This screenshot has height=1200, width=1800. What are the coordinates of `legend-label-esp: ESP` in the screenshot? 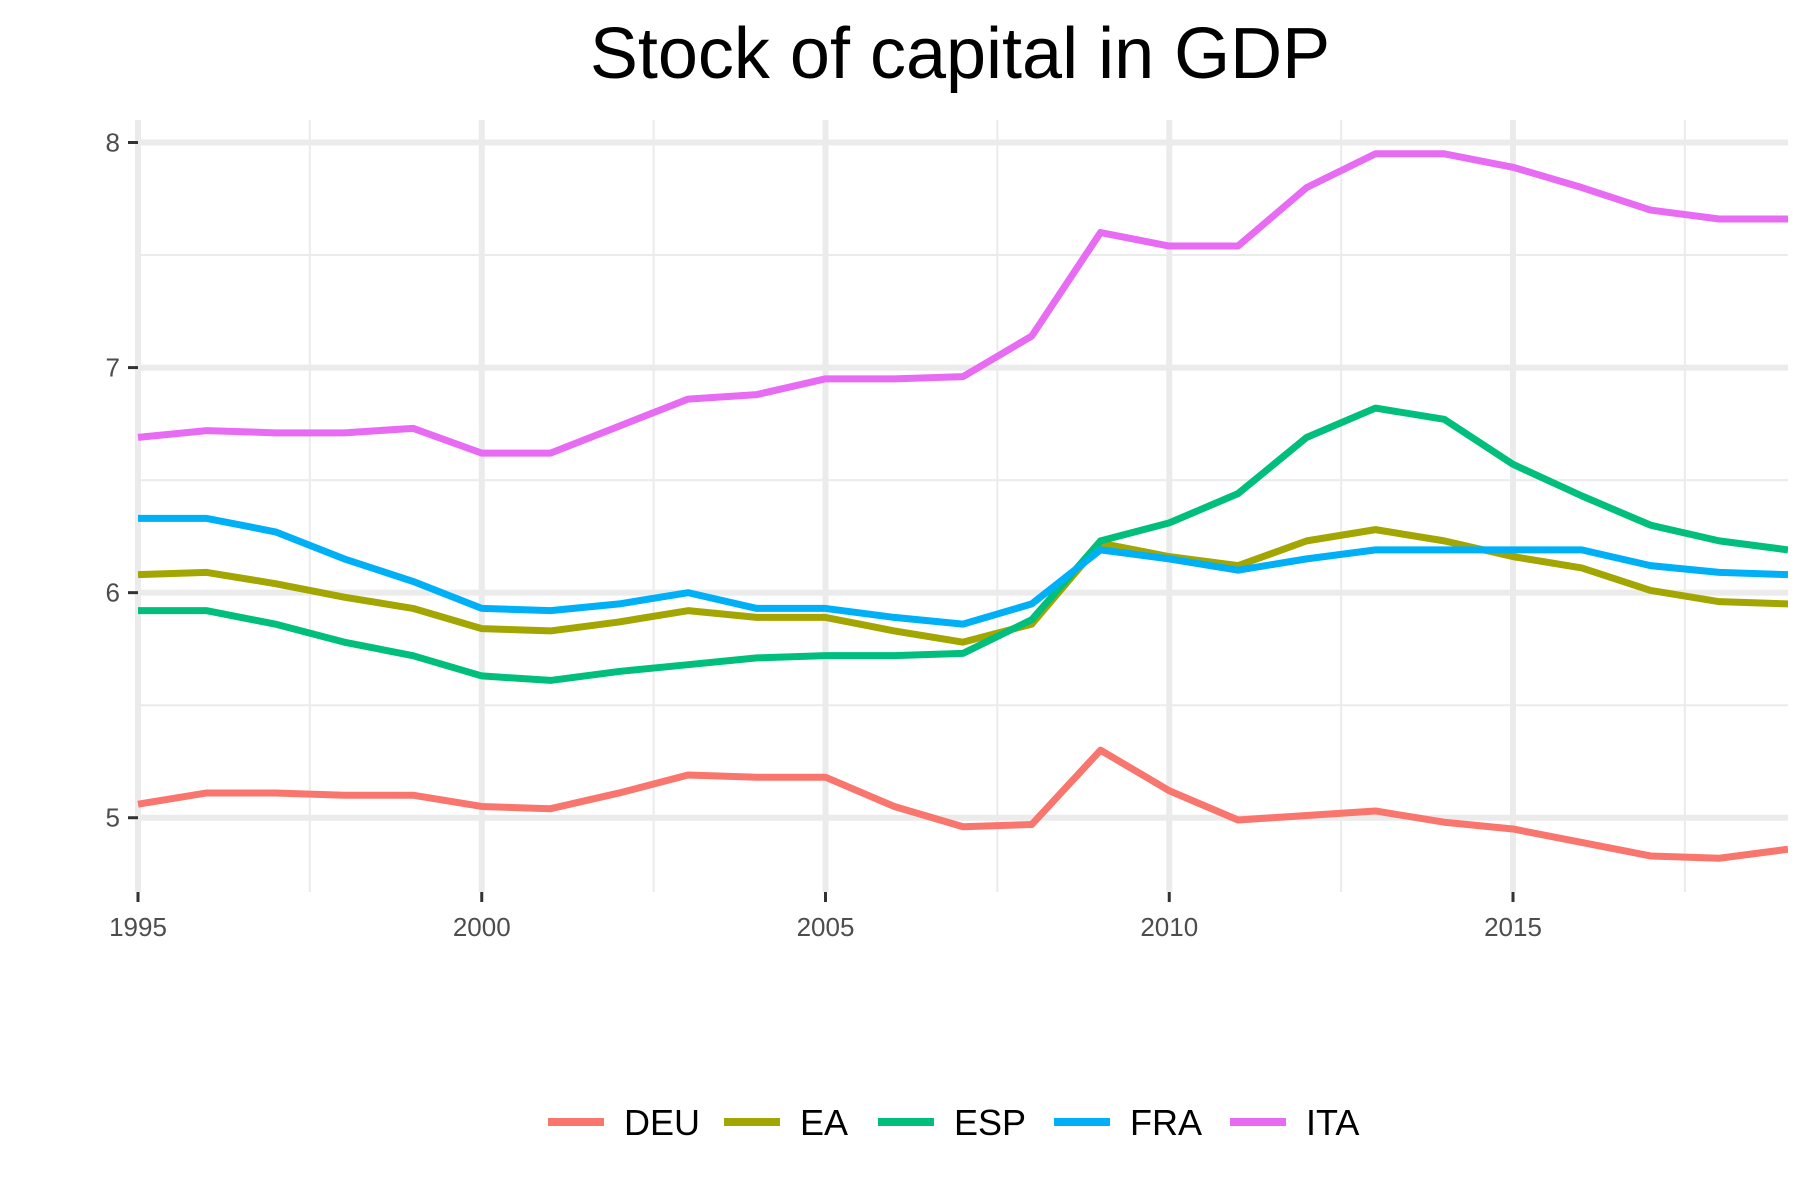 It's located at (990, 1122).